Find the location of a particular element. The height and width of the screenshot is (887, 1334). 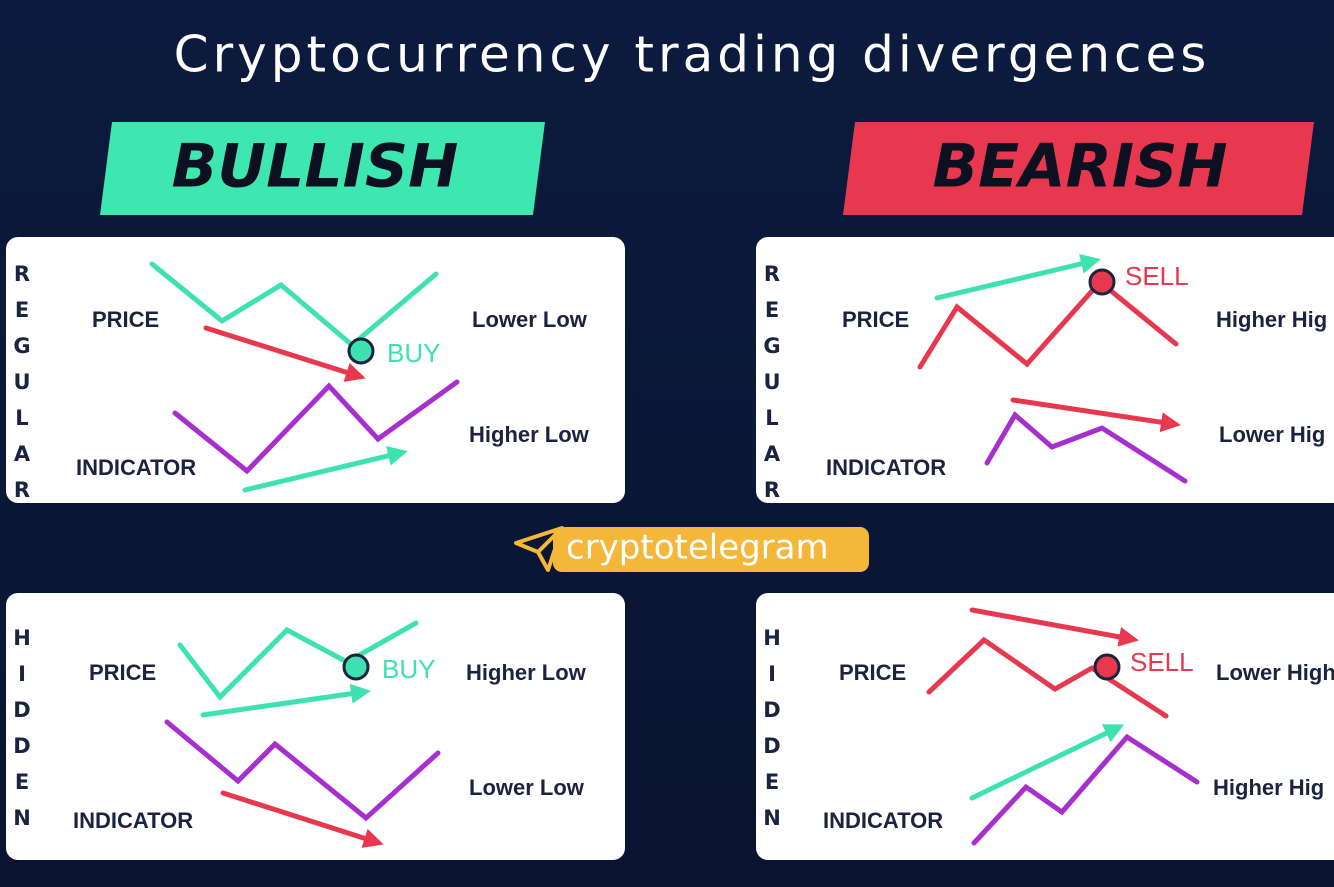

brand-pill is located at coordinates (711, 549).